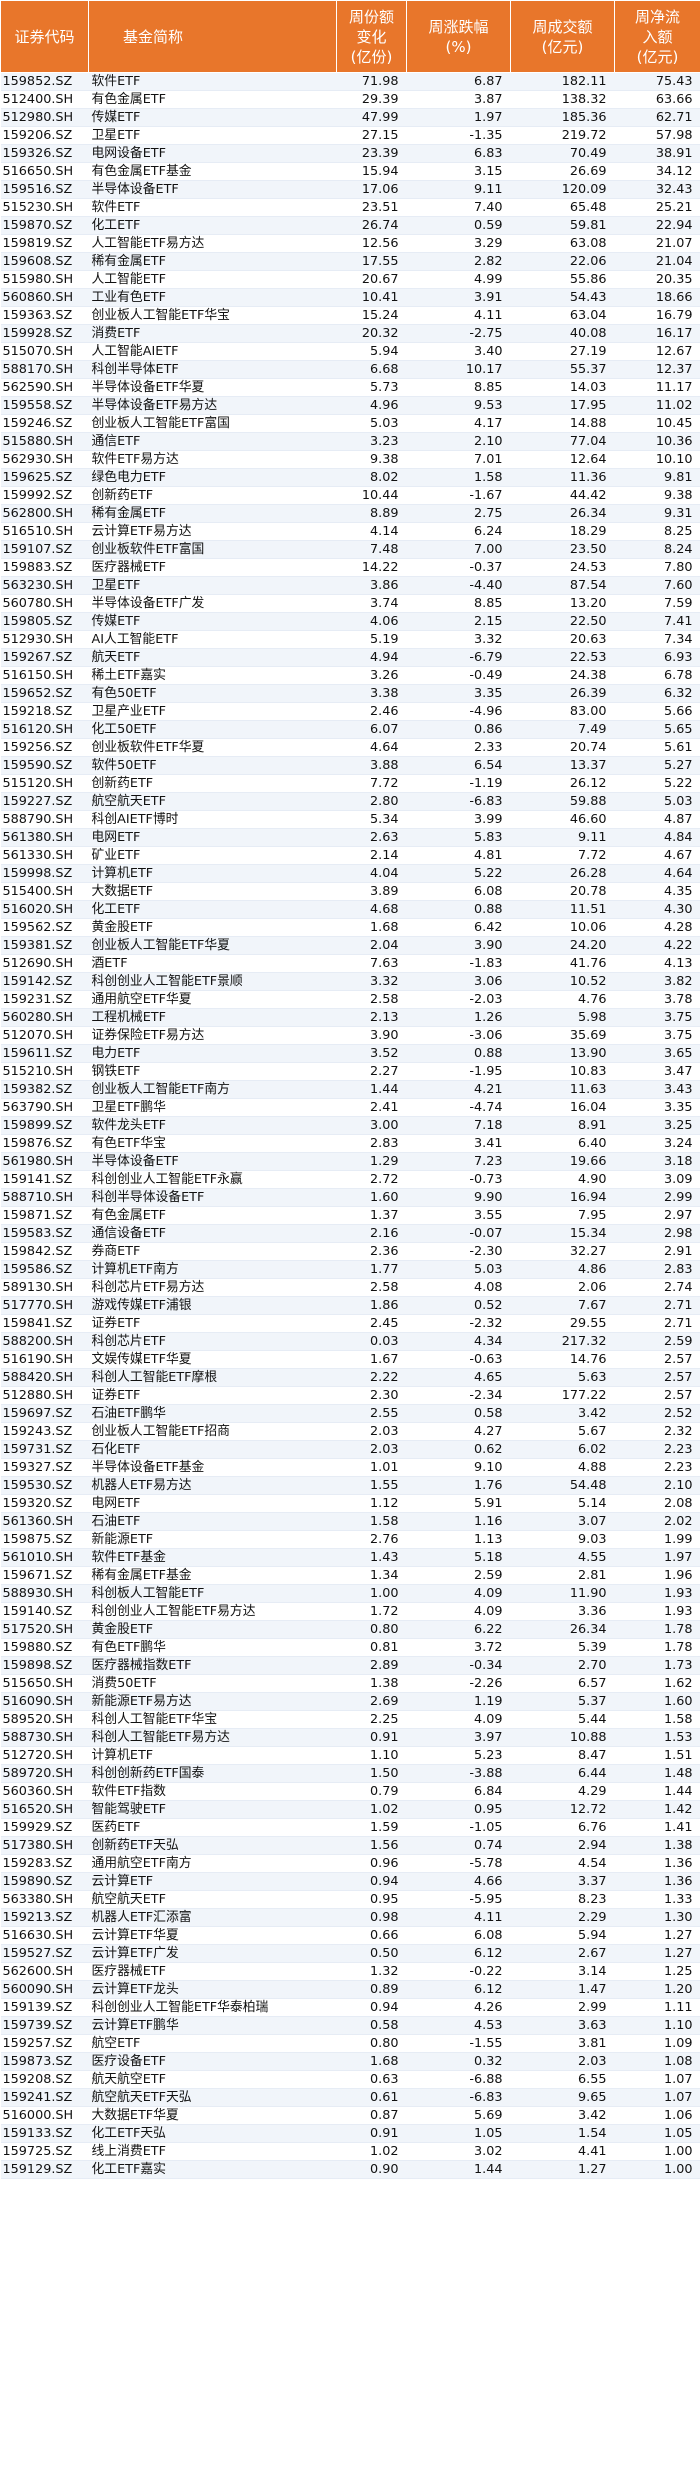  What do you see at coordinates (371, 189) in the screenshot?
I see `cell-weekly-share-change: 17.06` at bounding box center [371, 189].